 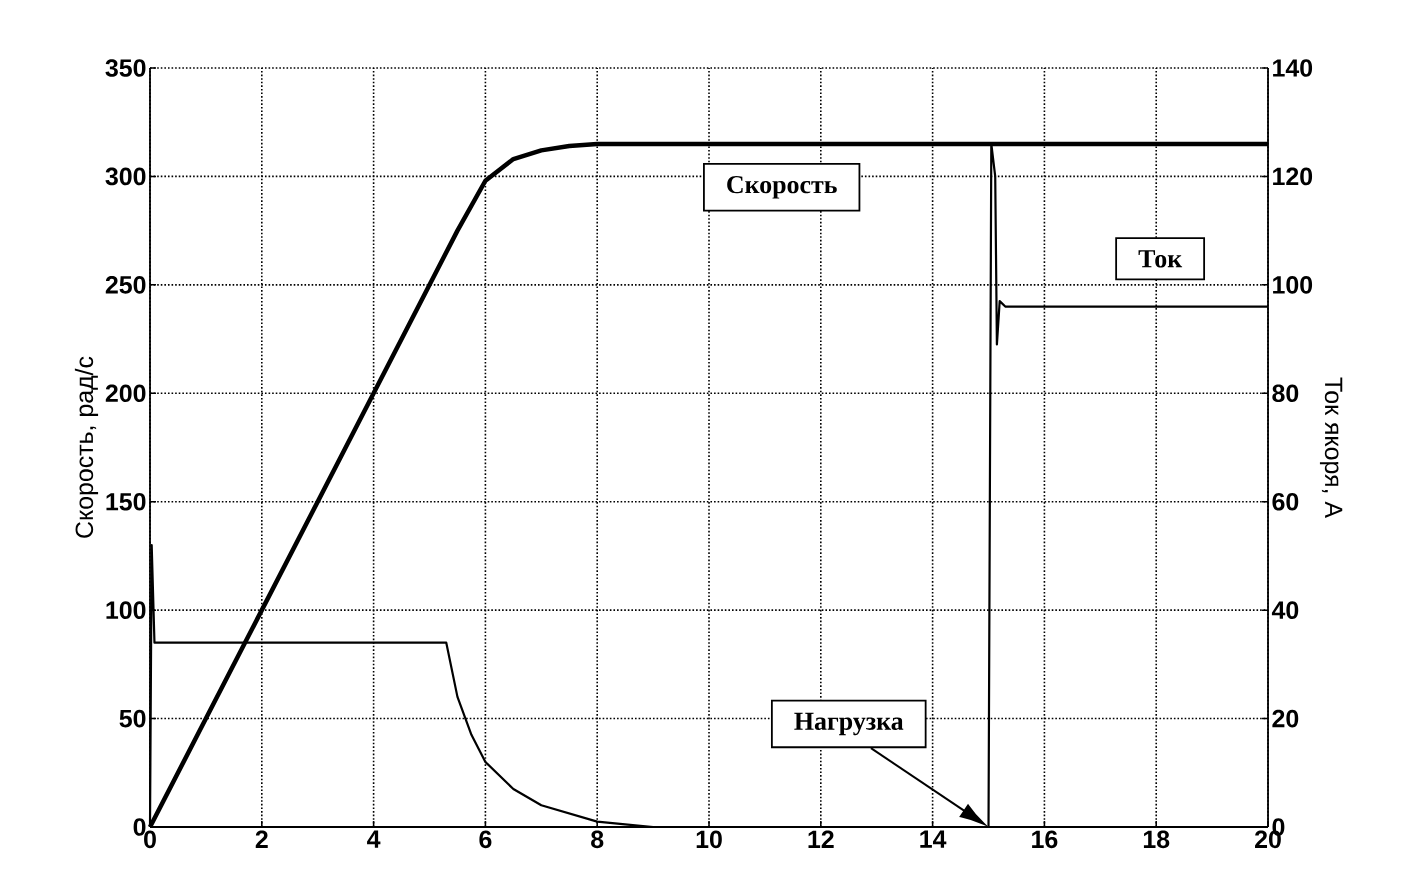 I want to click on x-tick-label: 8, so click(x=597, y=839).